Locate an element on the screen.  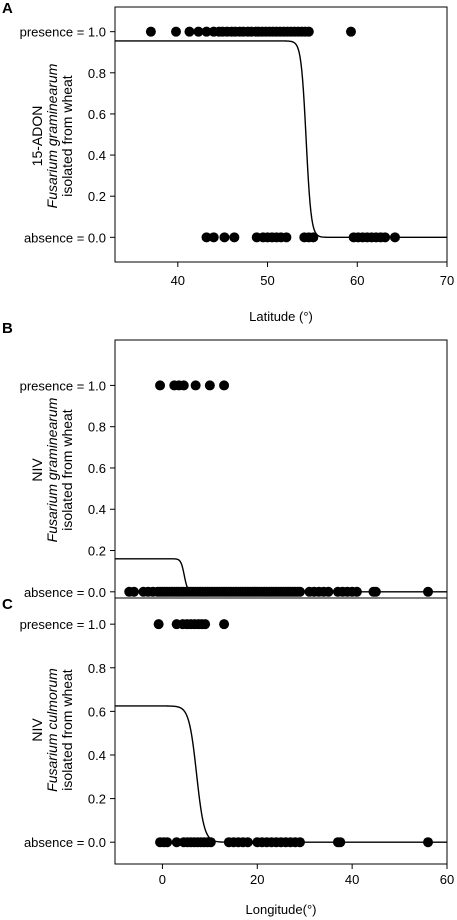
x-axis-label: Longitude(°) is located at coordinates (281, 909).